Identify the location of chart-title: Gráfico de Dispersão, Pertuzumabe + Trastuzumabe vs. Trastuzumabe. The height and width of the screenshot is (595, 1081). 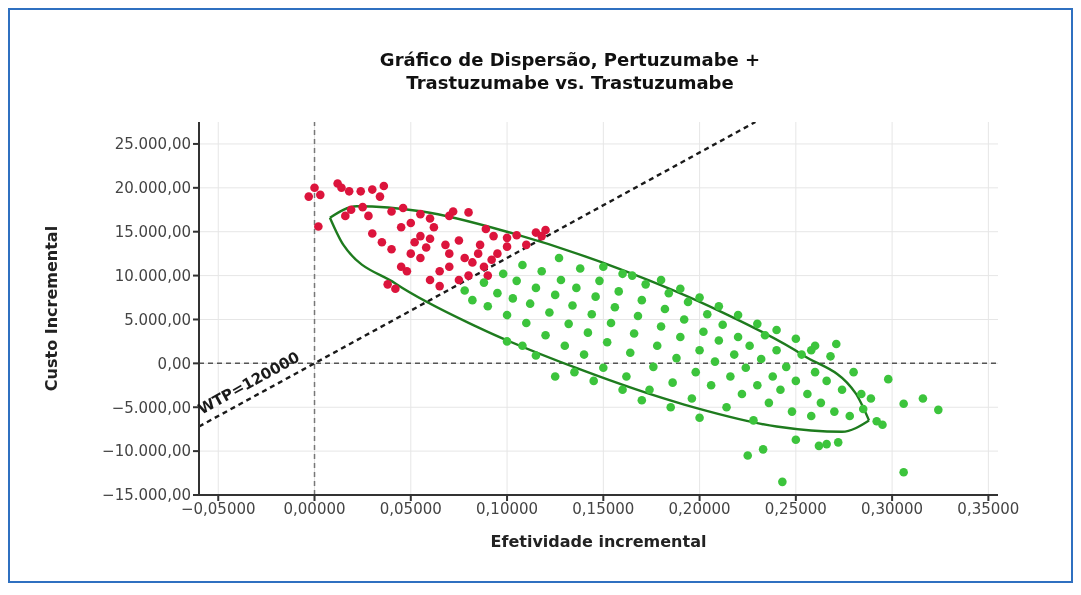
(570, 71).